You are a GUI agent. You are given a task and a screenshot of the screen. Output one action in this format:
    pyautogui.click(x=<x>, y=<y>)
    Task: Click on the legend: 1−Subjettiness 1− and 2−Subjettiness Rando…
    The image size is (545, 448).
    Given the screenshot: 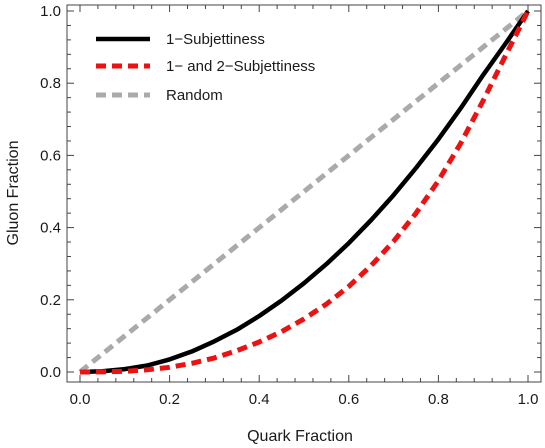 What is the action you would take?
    pyautogui.click(x=205, y=67)
    